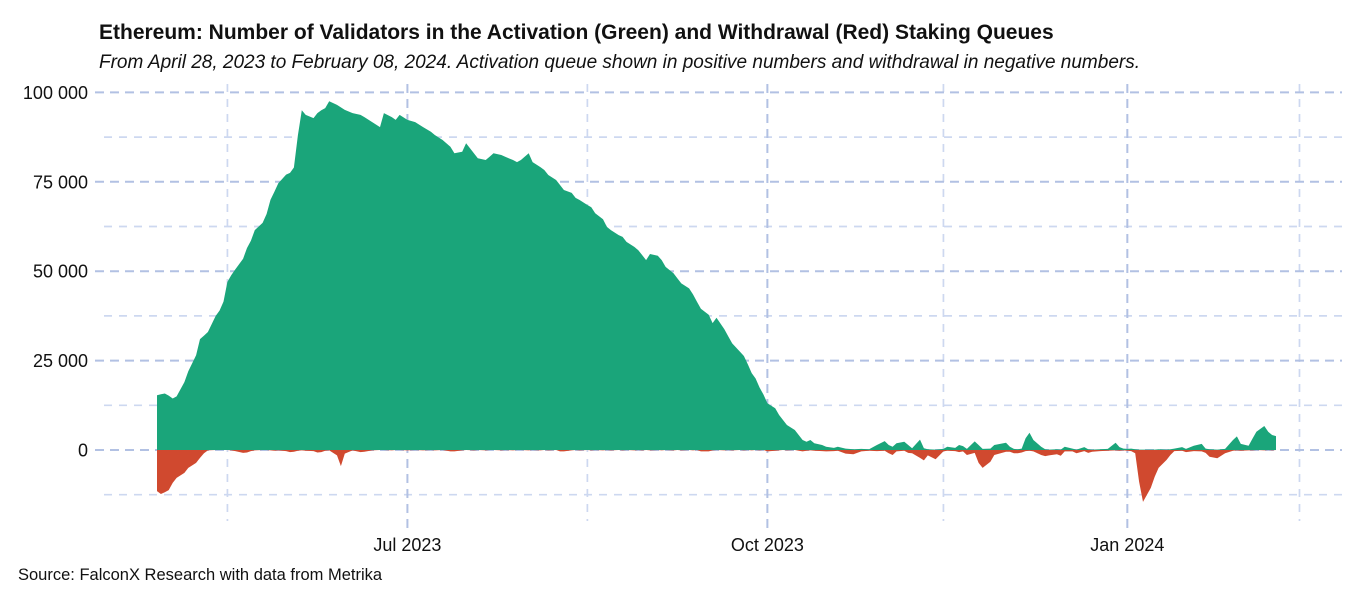 Image resolution: width=1350 pixels, height=600 pixels. I want to click on y-axis-label: 75 000, so click(60, 182).